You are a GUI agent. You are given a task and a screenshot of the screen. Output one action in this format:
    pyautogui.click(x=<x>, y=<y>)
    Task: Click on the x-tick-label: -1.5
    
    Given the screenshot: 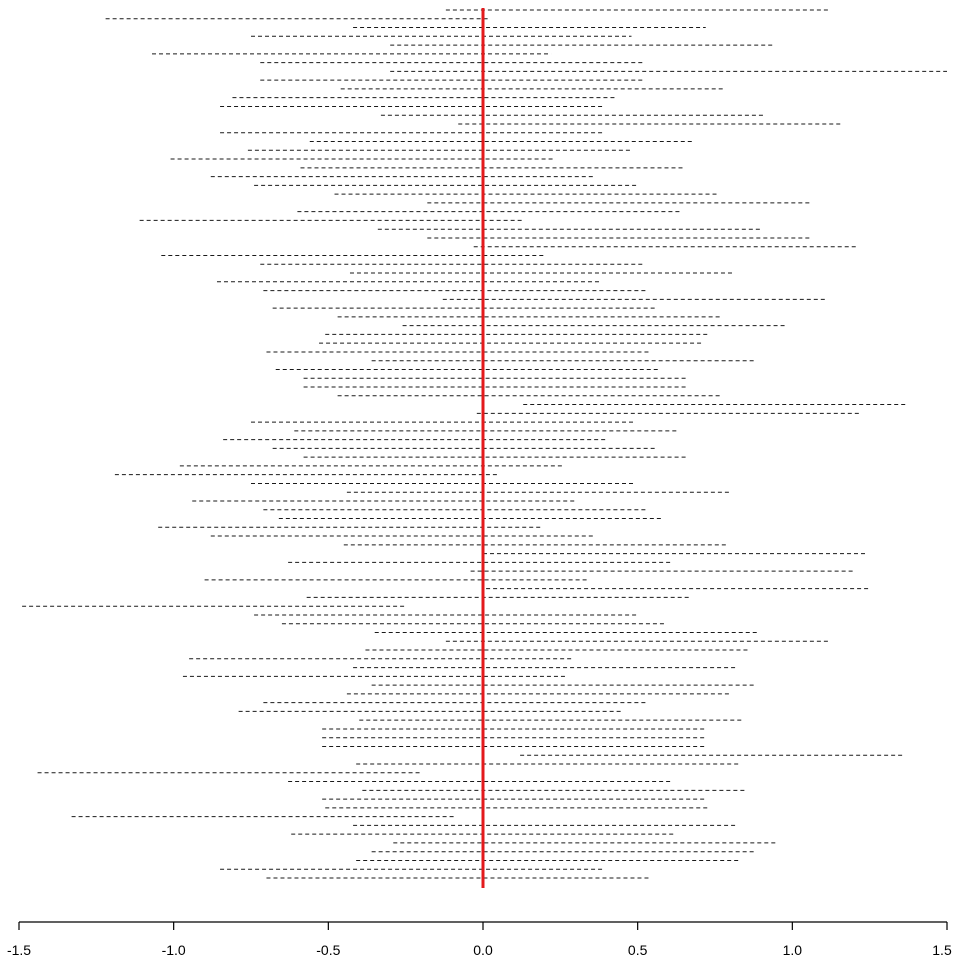 What is the action you would take?
    pyautogui.click(x=19, y=950)
    